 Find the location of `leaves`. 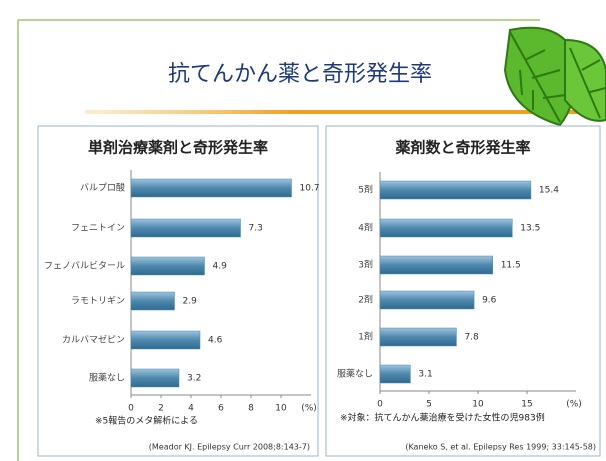

leaves is located at coordinates (554, 76).